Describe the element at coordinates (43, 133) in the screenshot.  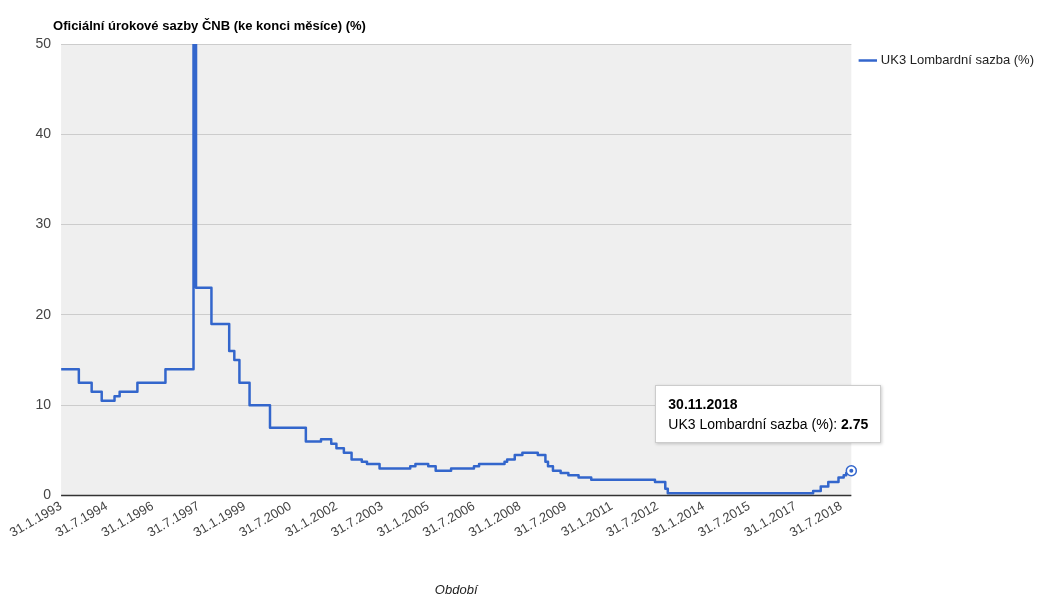
I see `y-tick-label: 40` at that location.